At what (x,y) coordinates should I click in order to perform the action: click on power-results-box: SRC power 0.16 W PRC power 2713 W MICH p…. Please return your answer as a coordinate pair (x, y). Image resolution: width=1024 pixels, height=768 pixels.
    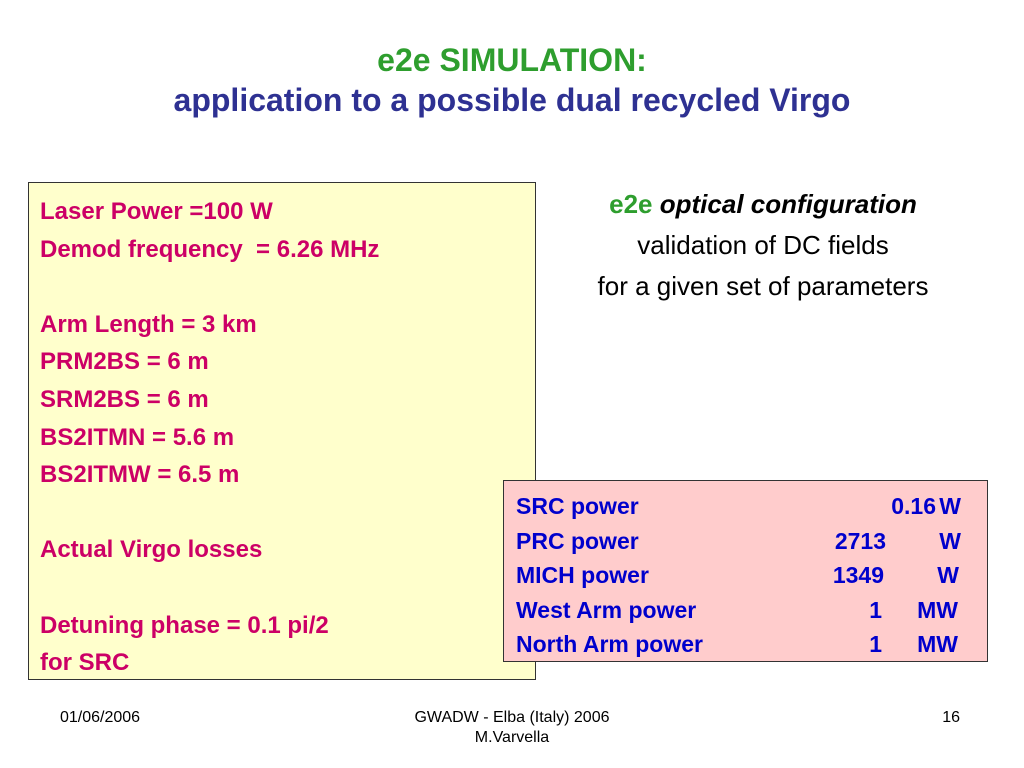
    Looking at the image, I should click on (745, 571).